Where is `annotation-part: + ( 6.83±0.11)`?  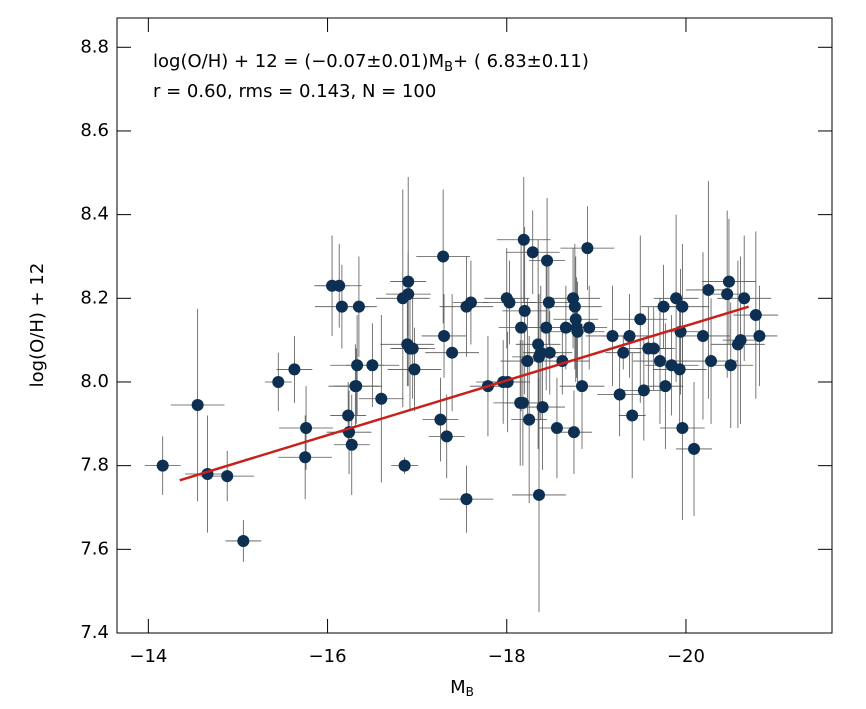 annotation-part: + ( 6.83±0.11) is located at coordinates (521, 61).